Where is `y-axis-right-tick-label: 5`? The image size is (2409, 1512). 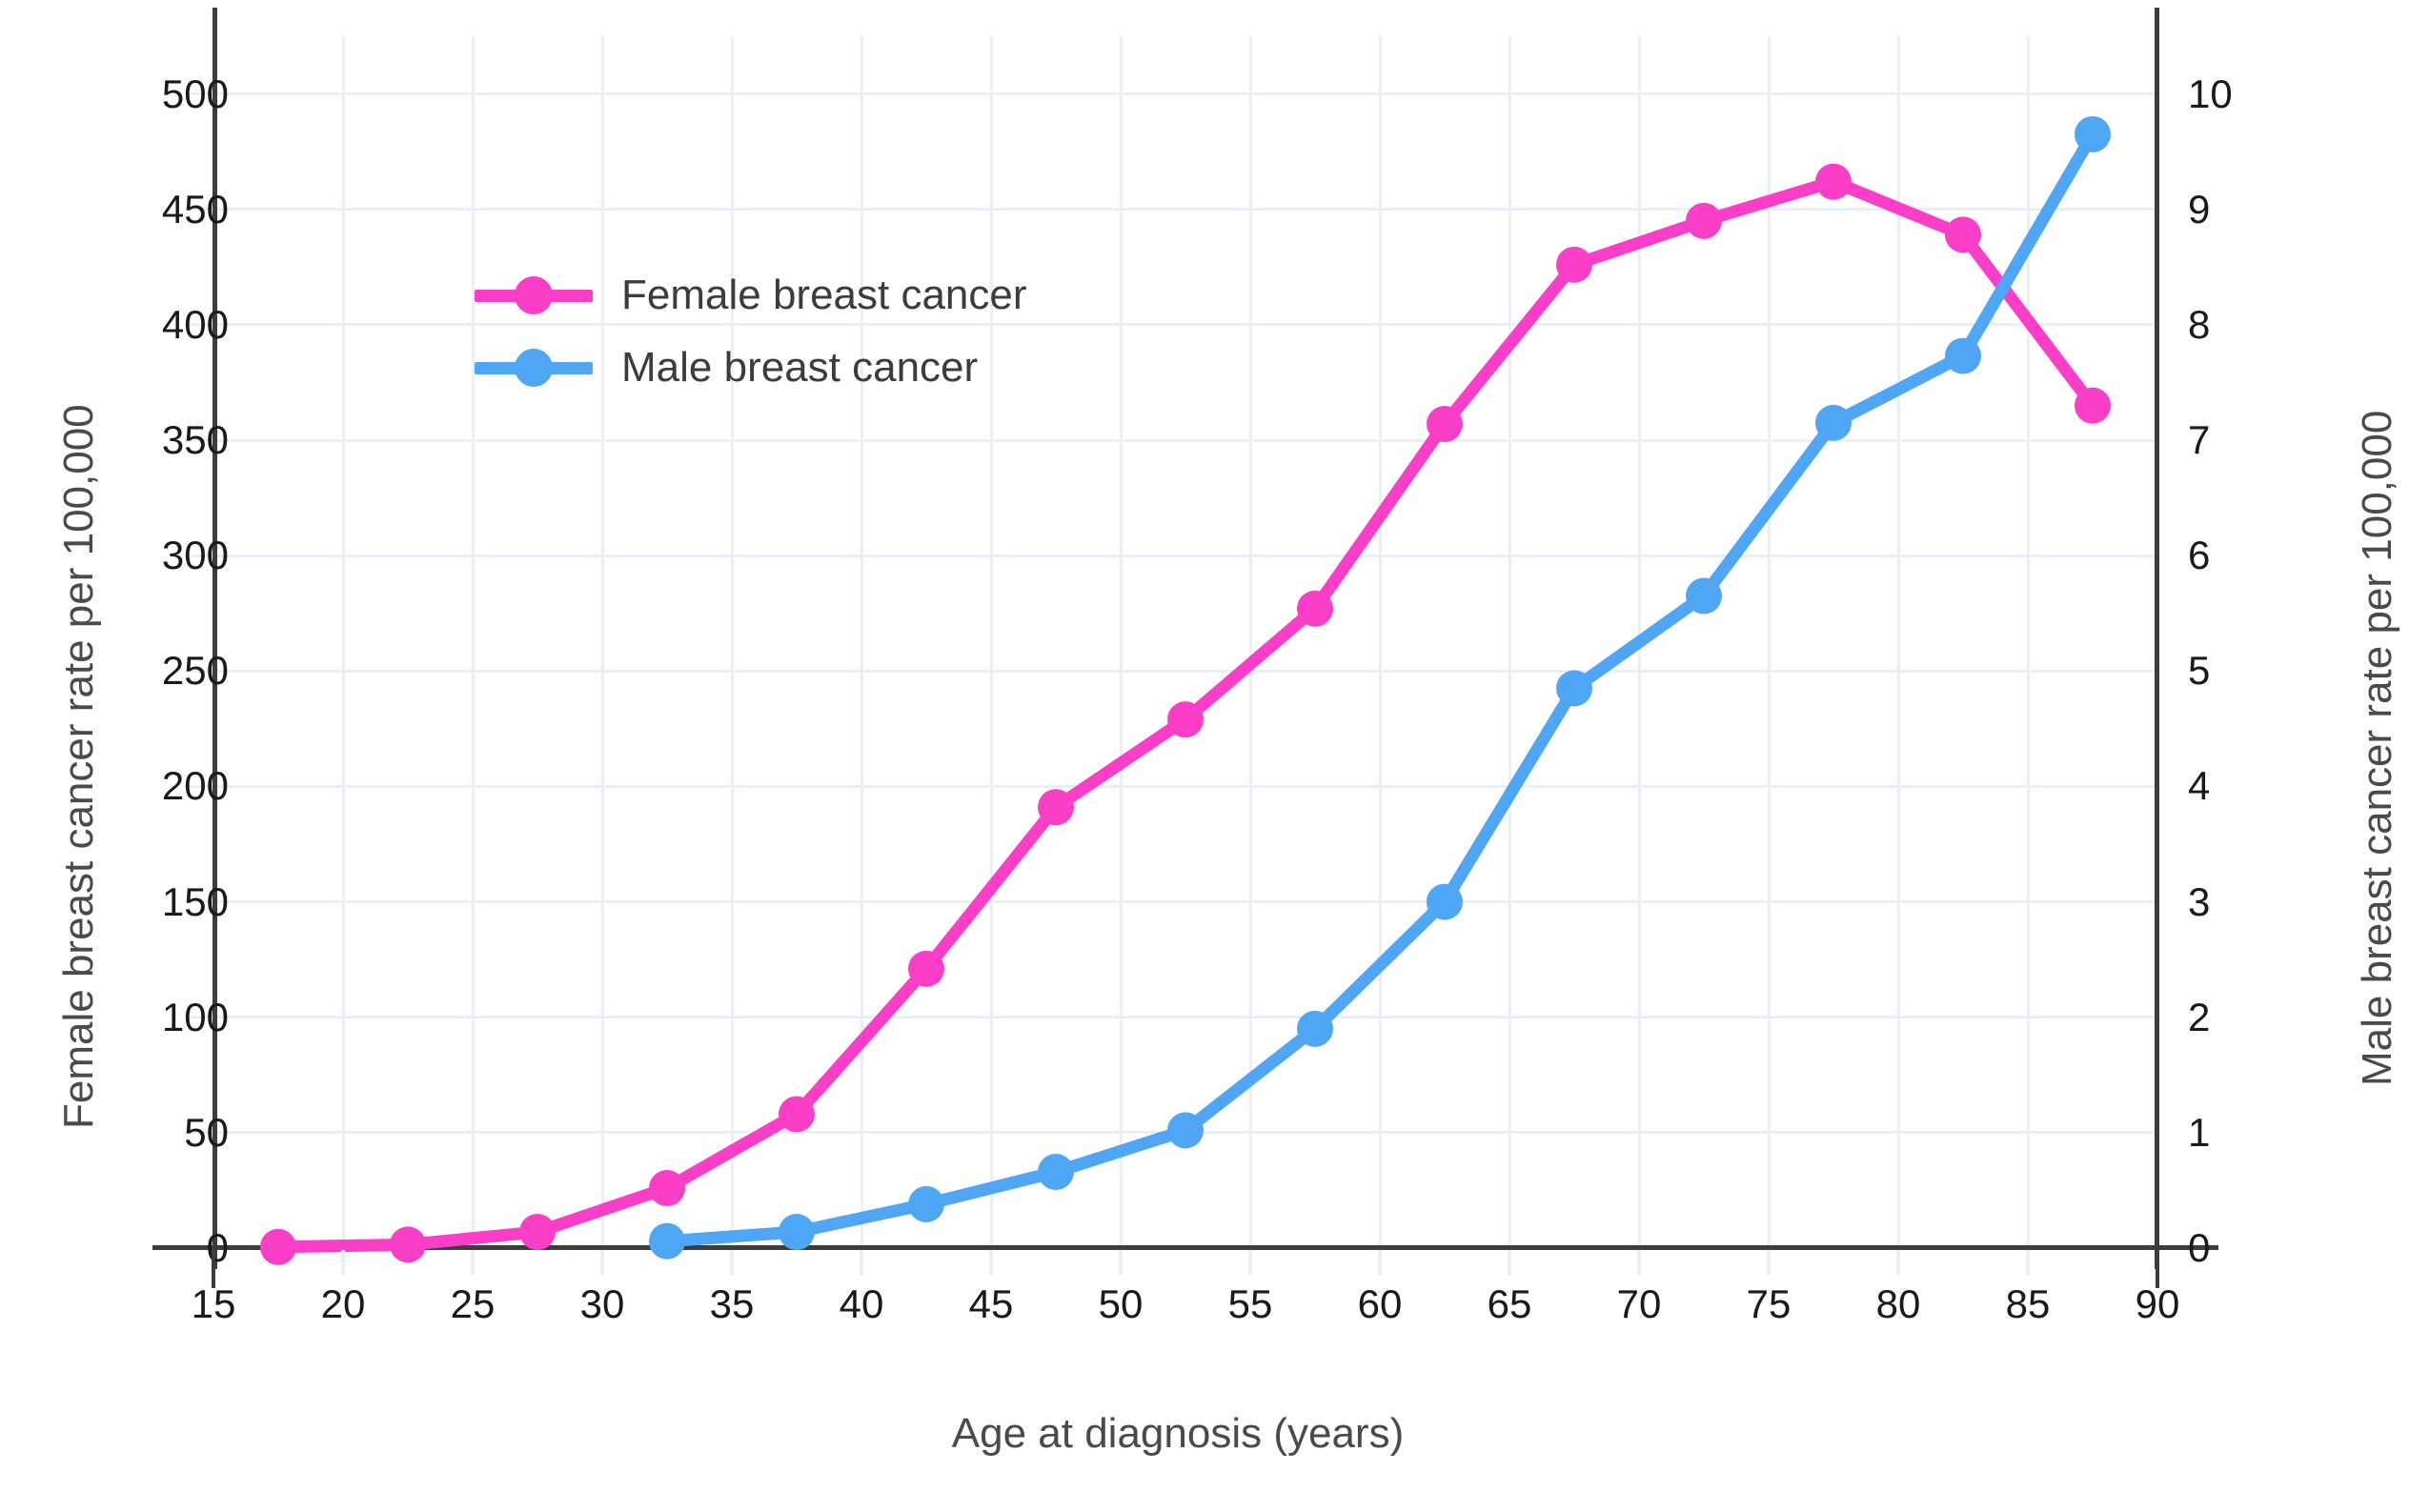
y-axis-right-tick-label: 5 is located at coordinates (2199, 671).